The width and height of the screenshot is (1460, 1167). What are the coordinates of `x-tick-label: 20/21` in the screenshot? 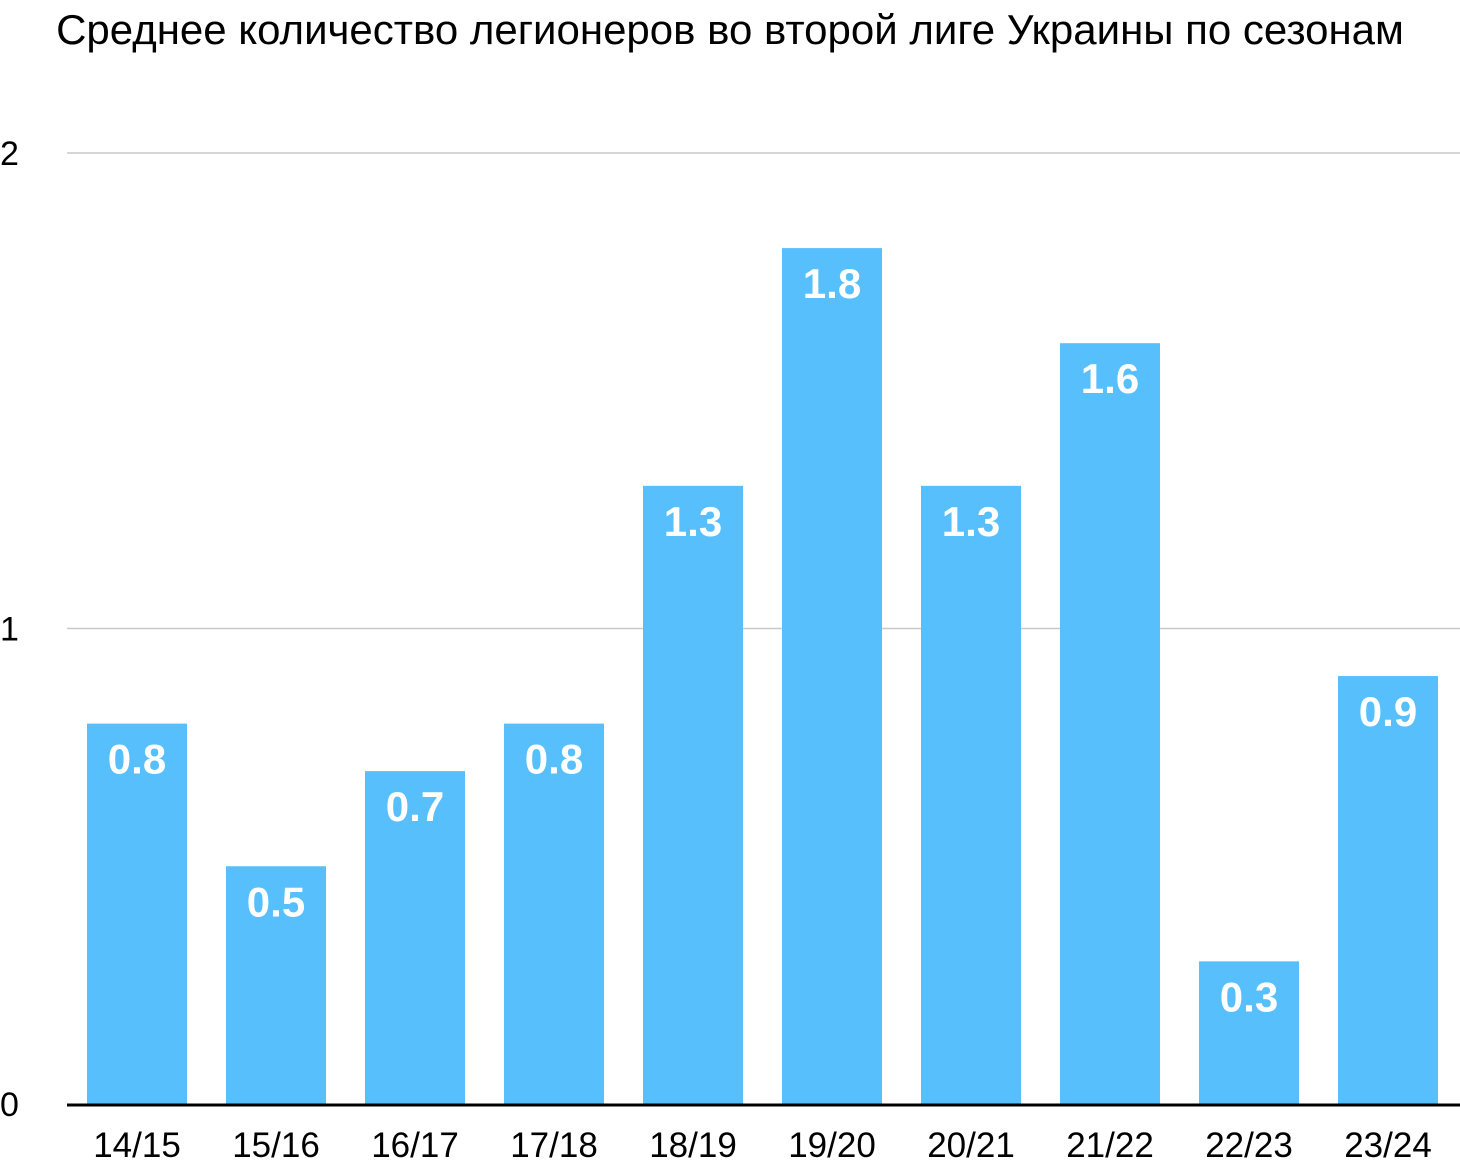 It's located at (971, 1145).